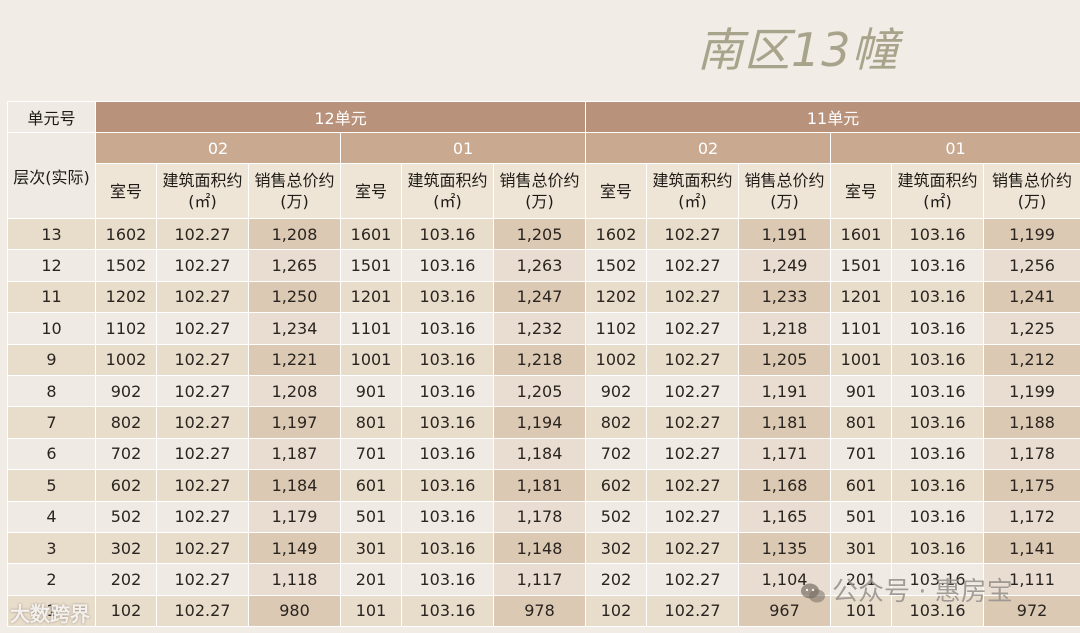 This screenshot has height=633, width=1080. What do you see at coordinates (371, 328) in the screenshot?
I see `room-number-cell: 1101` at bounding box center [371, 328].